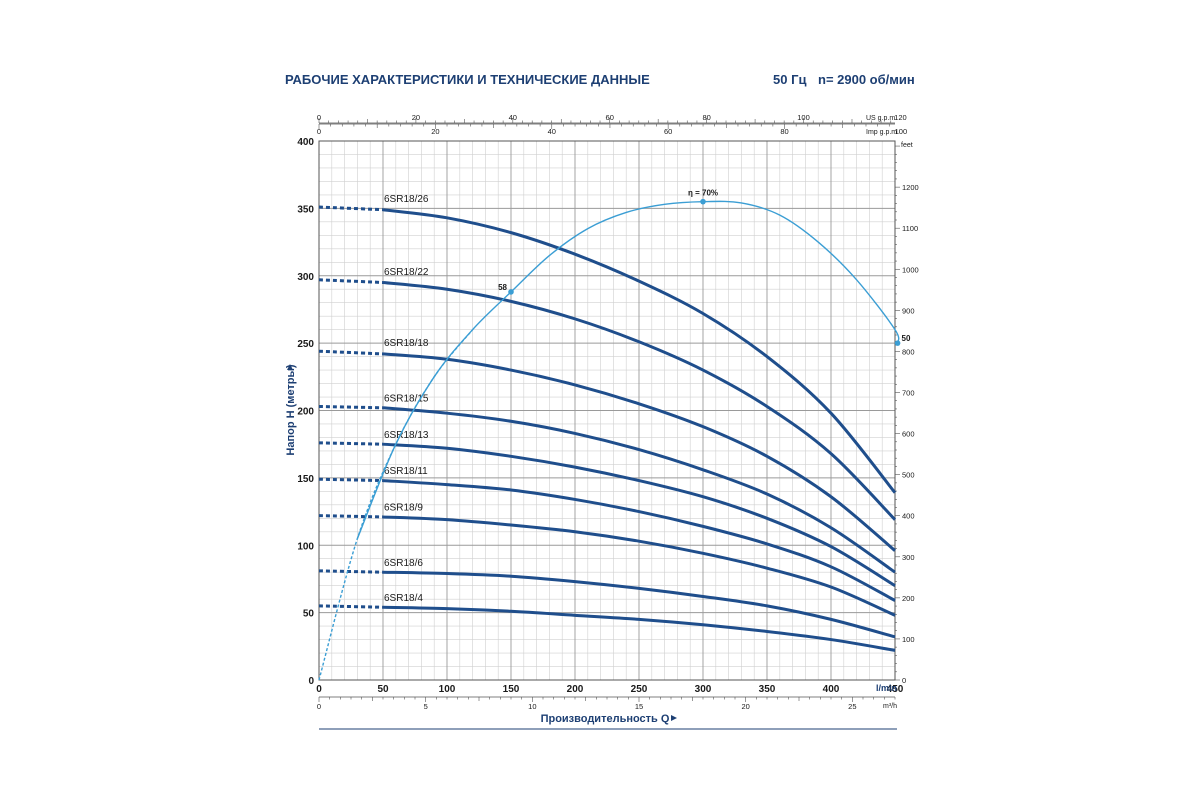  What do you see at coordinates (305, 344) in the screenshot?
I see `y-tick-label: 250` at bounding box center [305, 344].